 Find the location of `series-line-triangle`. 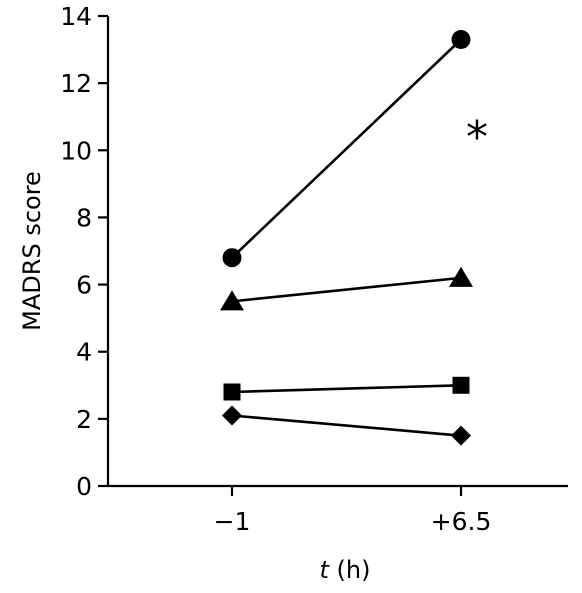

series-line-triangle is located at coordinates (346, 289).